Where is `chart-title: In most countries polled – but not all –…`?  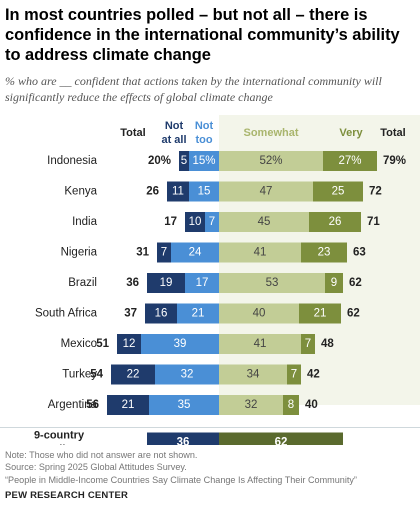
chart-title: In most countries polled – but not all –… is located at coordinates (202, 35).